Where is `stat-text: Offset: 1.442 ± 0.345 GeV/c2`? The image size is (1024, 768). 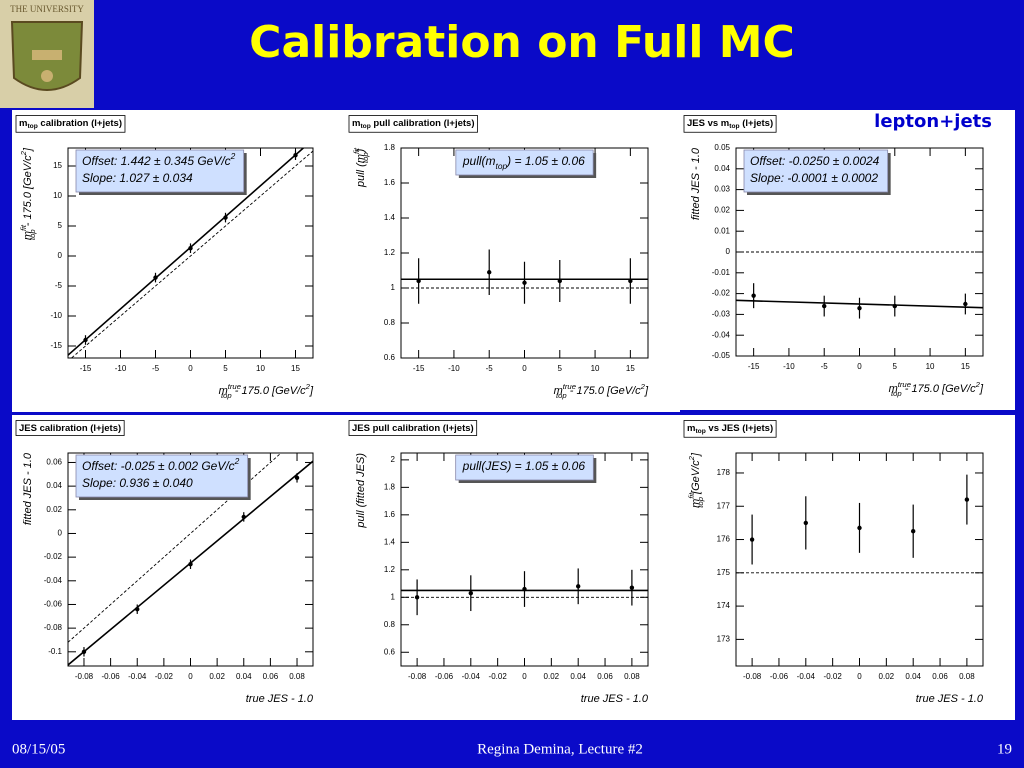
stat-text: Offset: 1.442 ± 0.345 GeV/c2 is located at coordinates (159, 159).